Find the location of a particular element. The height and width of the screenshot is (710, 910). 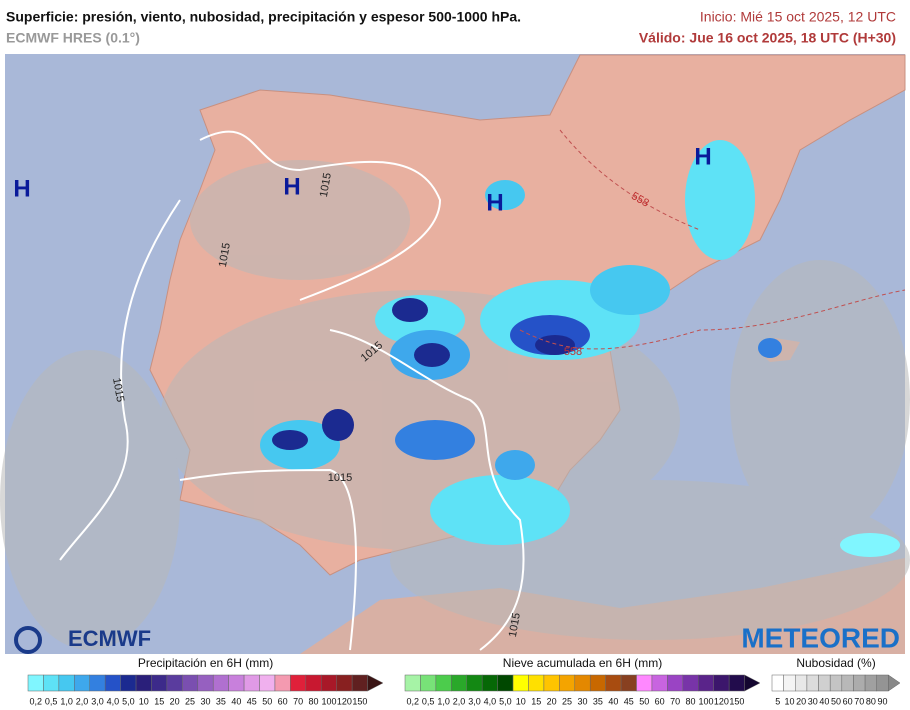

legend-label: 0,2 is located at coordinates (35, 701).